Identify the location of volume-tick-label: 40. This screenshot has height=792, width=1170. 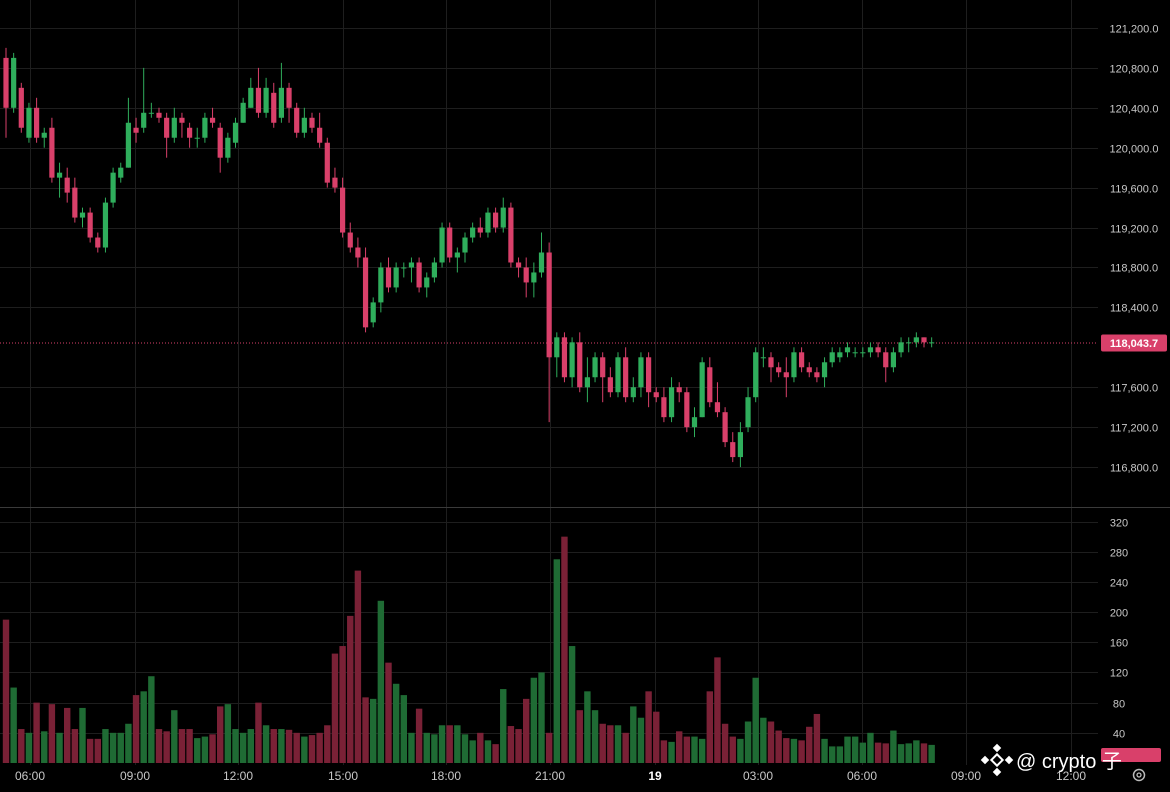
(1119, 735).